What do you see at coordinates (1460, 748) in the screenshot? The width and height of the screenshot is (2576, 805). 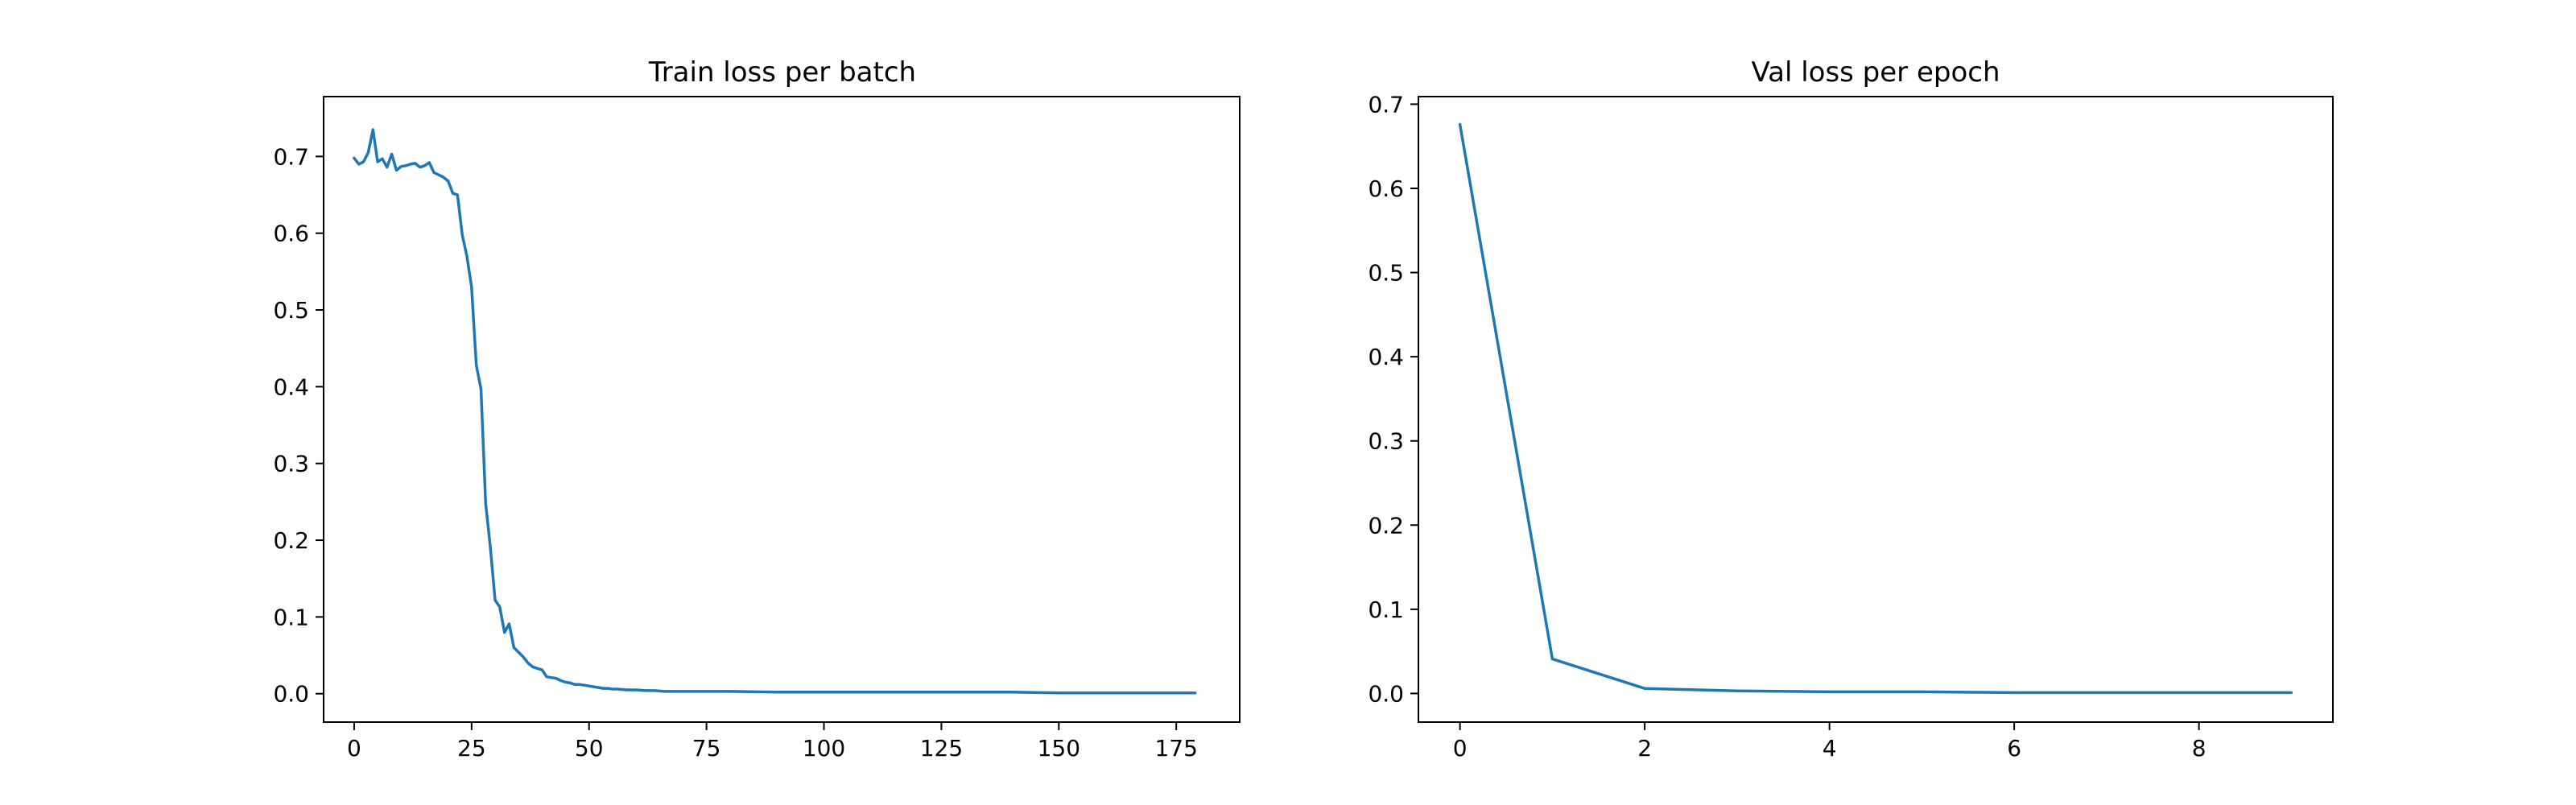 I see `val-loss-x-tick-label: 0` at bounding box center [1460, 748].